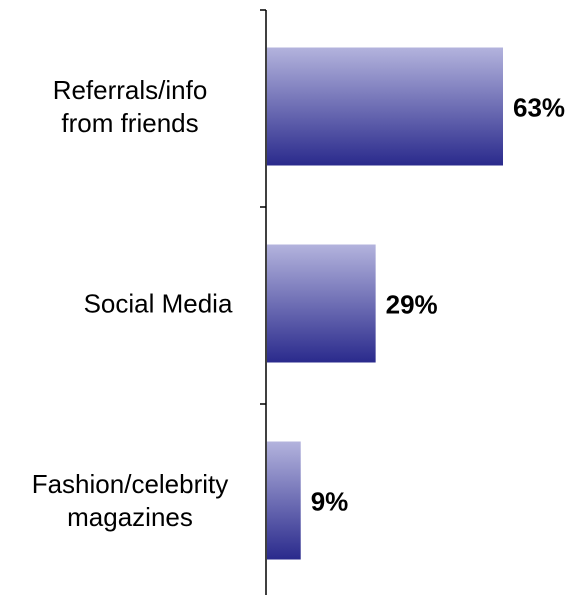 The height and width of the screenshot is (595, 577). What do you see at coordinates (130, 484) in the screenshot?
I see `category-label-line: Fashion/celebrity` at bounding box center [130, 484].